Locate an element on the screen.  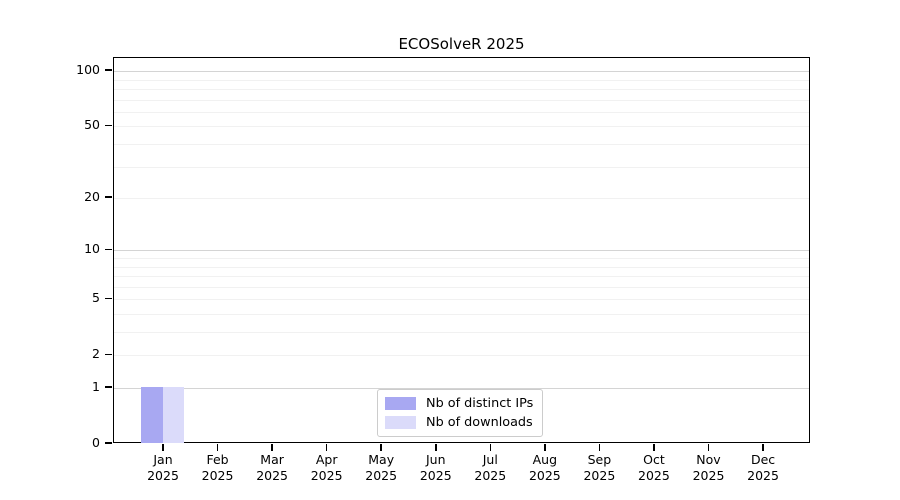
legend-swatch-downloads is located at coordinates (400, 422).